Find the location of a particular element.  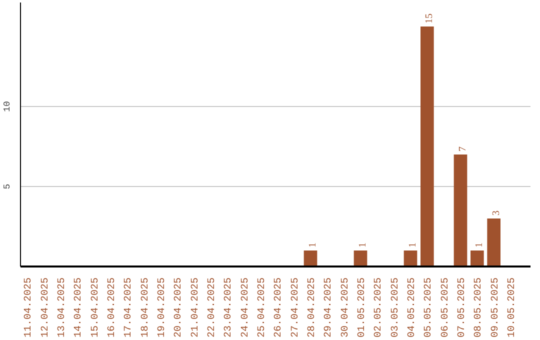

x-tick-label: 23.04.2025 is located at coordinates (229, 307).